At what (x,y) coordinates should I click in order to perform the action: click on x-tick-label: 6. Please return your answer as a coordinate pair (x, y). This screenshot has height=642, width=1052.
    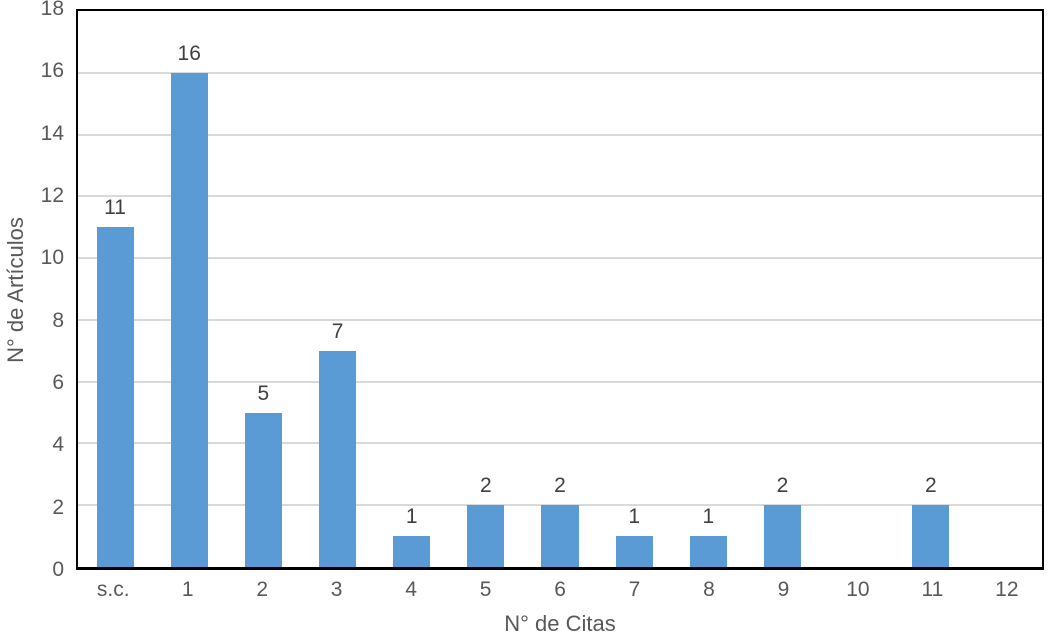
    Looking at the image, I should click on (560, 589).